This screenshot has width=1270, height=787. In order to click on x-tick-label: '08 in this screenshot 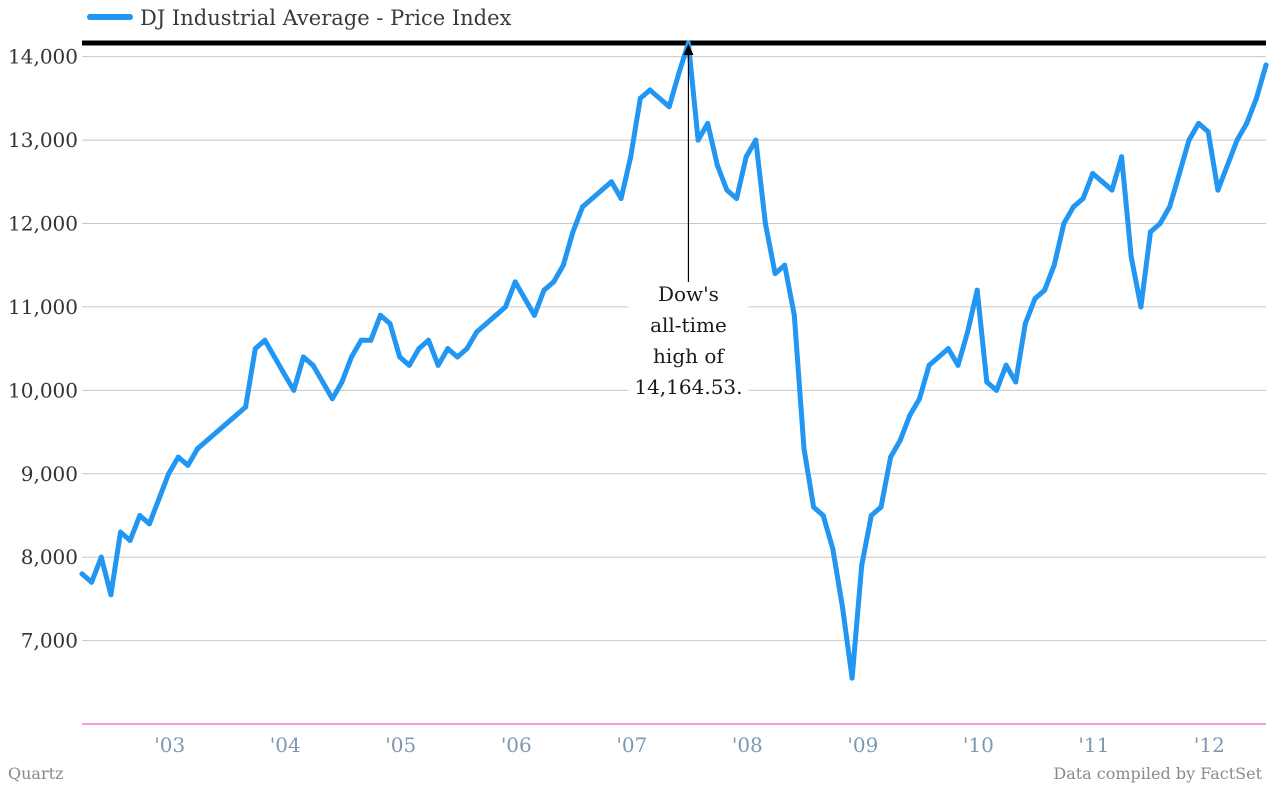, I will do `click(747, 745)`.